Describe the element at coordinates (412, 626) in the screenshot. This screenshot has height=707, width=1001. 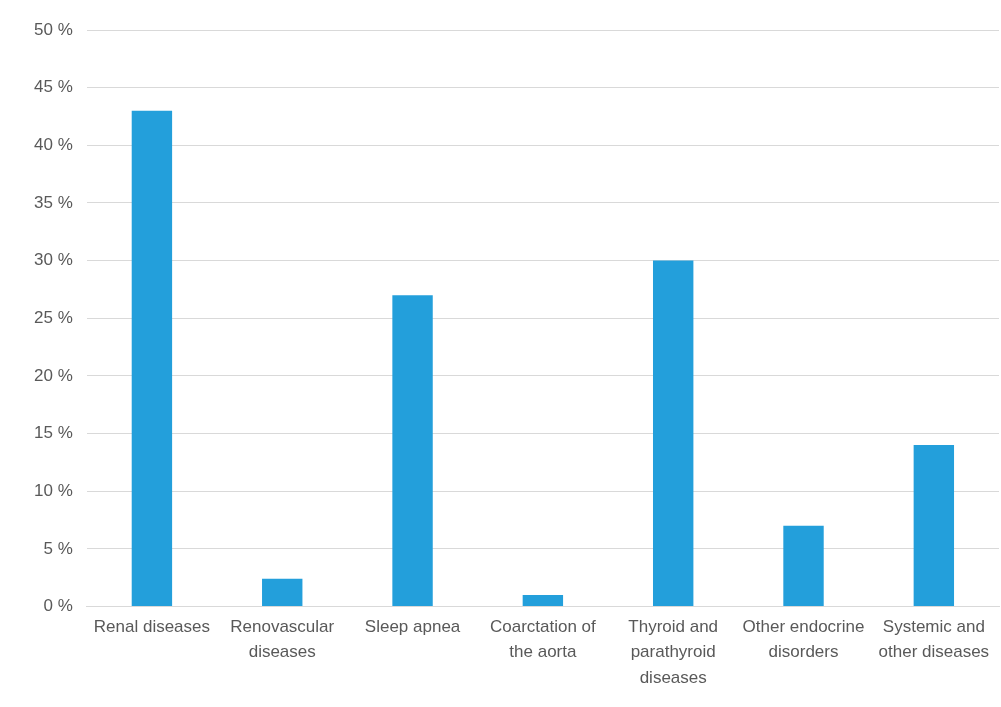
I see `x-tick-label: Sleep apnea` at that location.